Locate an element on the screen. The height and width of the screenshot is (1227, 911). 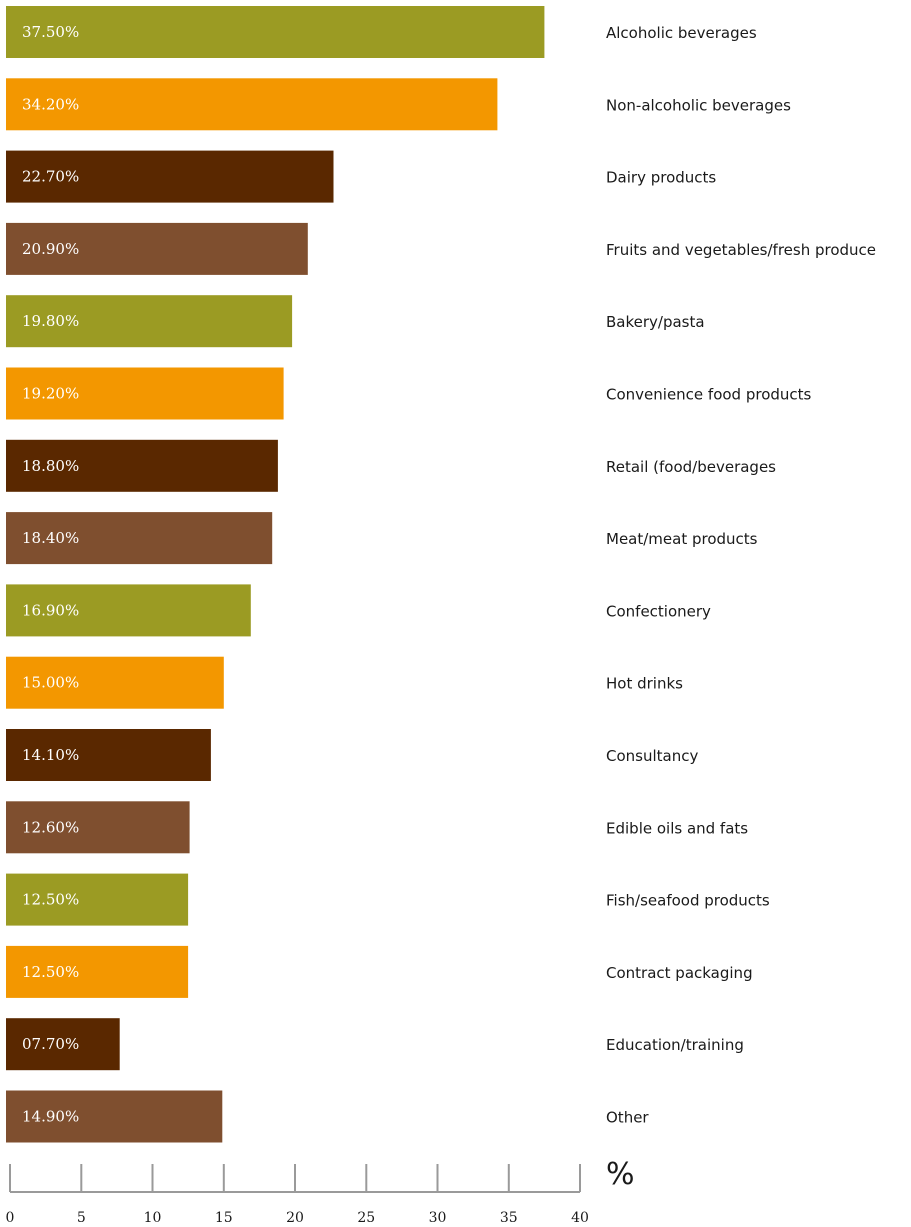
category-label: Education/training is located at coordinates (675, 1045).